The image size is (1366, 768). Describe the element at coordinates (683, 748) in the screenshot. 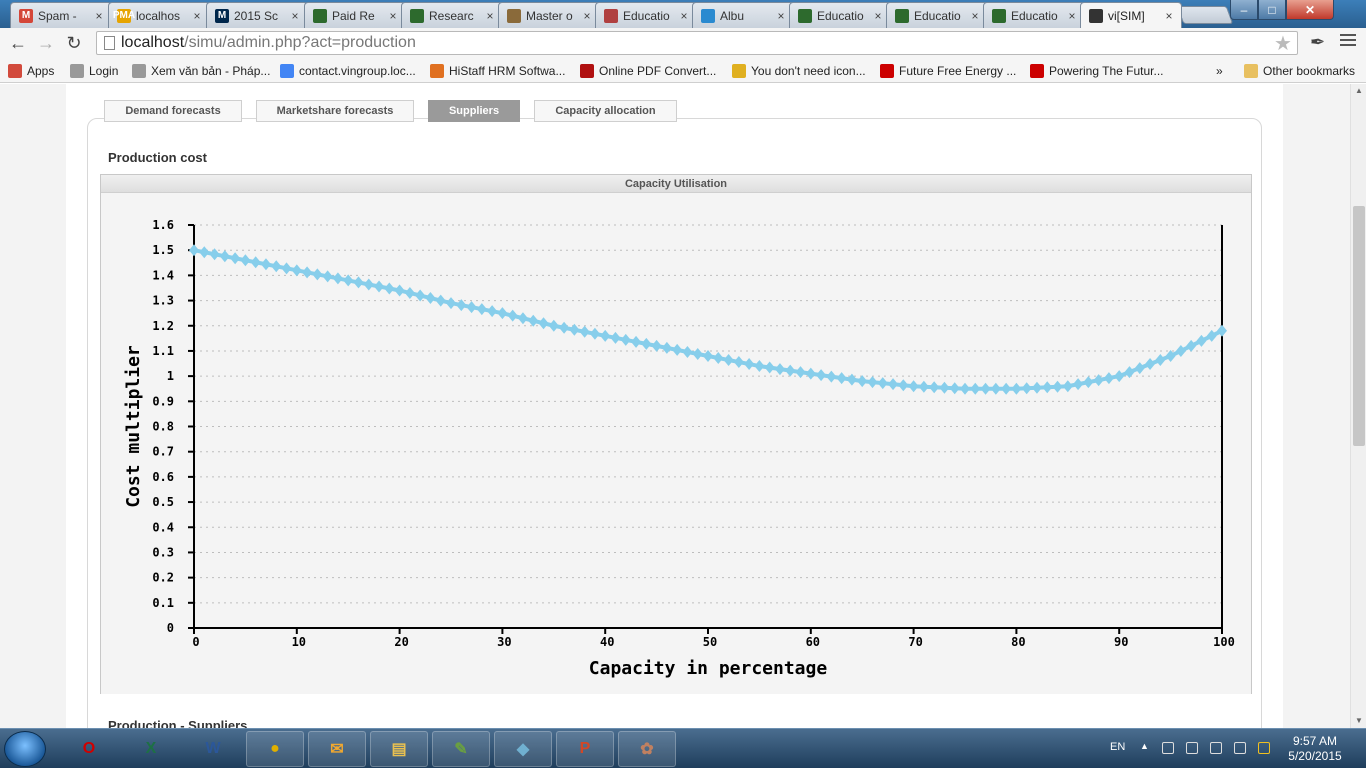

I see `windows-taskbar: O X W ● ✉ ▤ ✎ ◆ P ✿ EN ▲ 9:57 AM 5/20/2015` at that location.